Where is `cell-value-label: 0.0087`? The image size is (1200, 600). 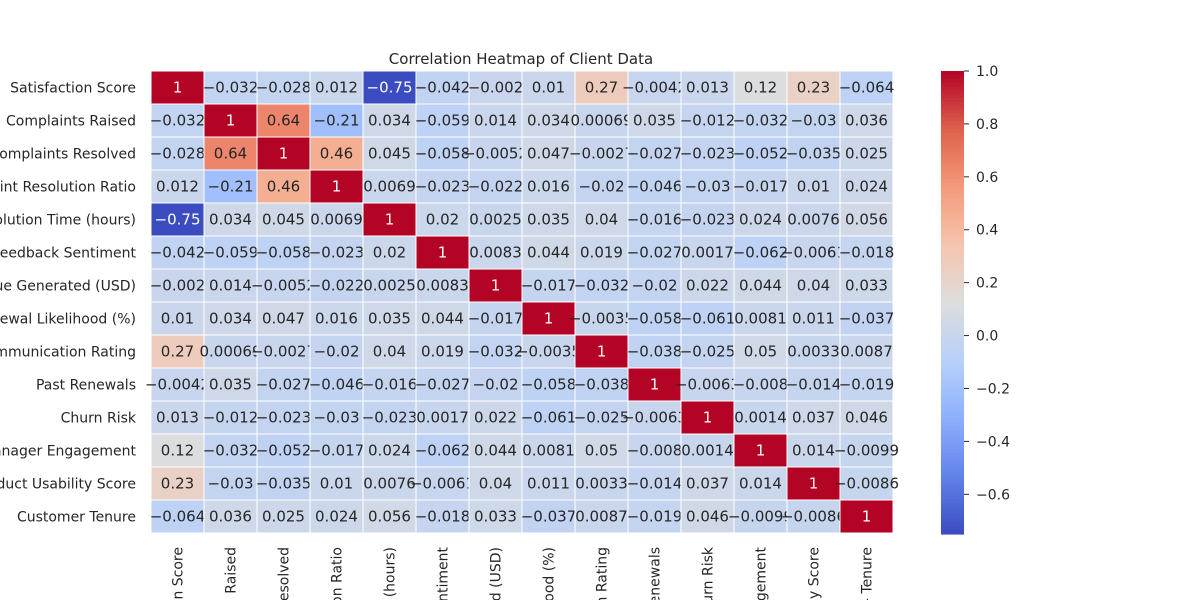 cell-value-label: 0.0087 is located at coordinates (601, 517).